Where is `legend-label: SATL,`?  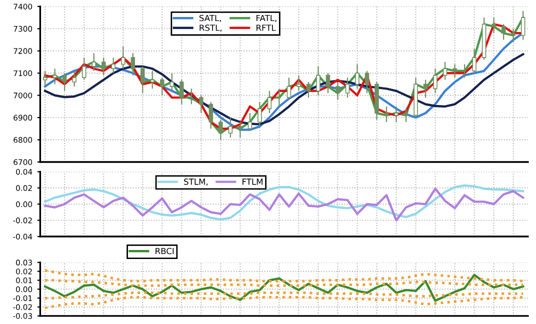 legend-label: SATL, is located at coordinates (210, 18).